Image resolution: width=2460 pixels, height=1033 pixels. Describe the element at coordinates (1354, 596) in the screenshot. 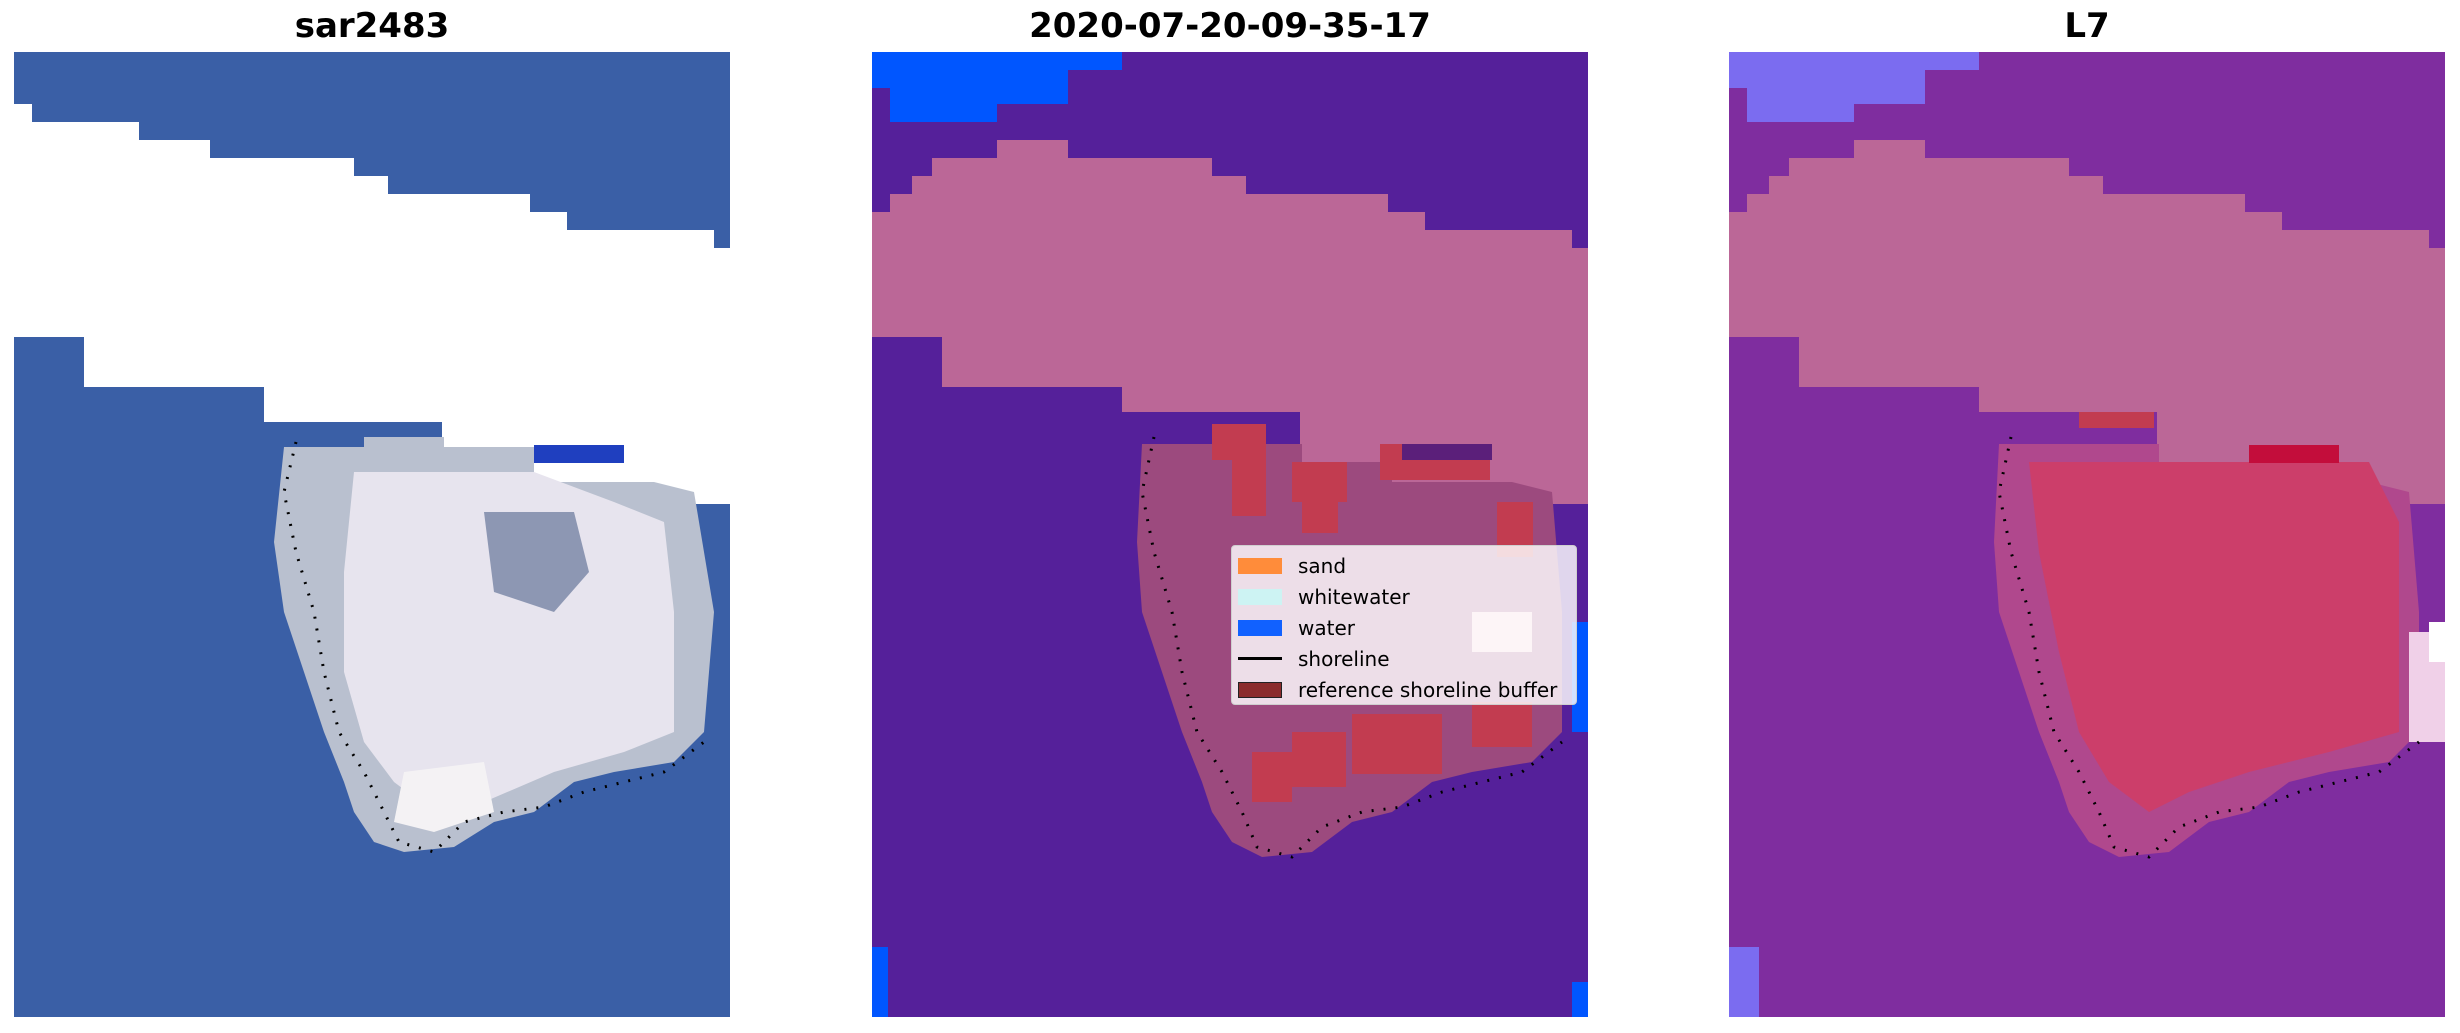

I see `legend-label: whitewater` at that location.